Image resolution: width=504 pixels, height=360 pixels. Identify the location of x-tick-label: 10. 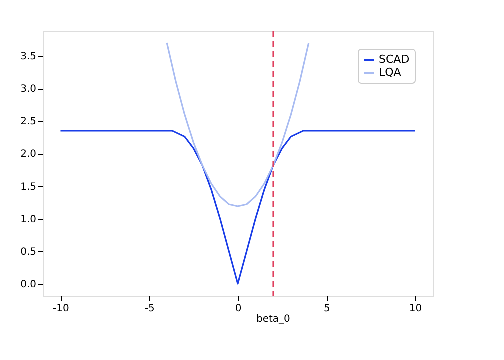
(415, 309).